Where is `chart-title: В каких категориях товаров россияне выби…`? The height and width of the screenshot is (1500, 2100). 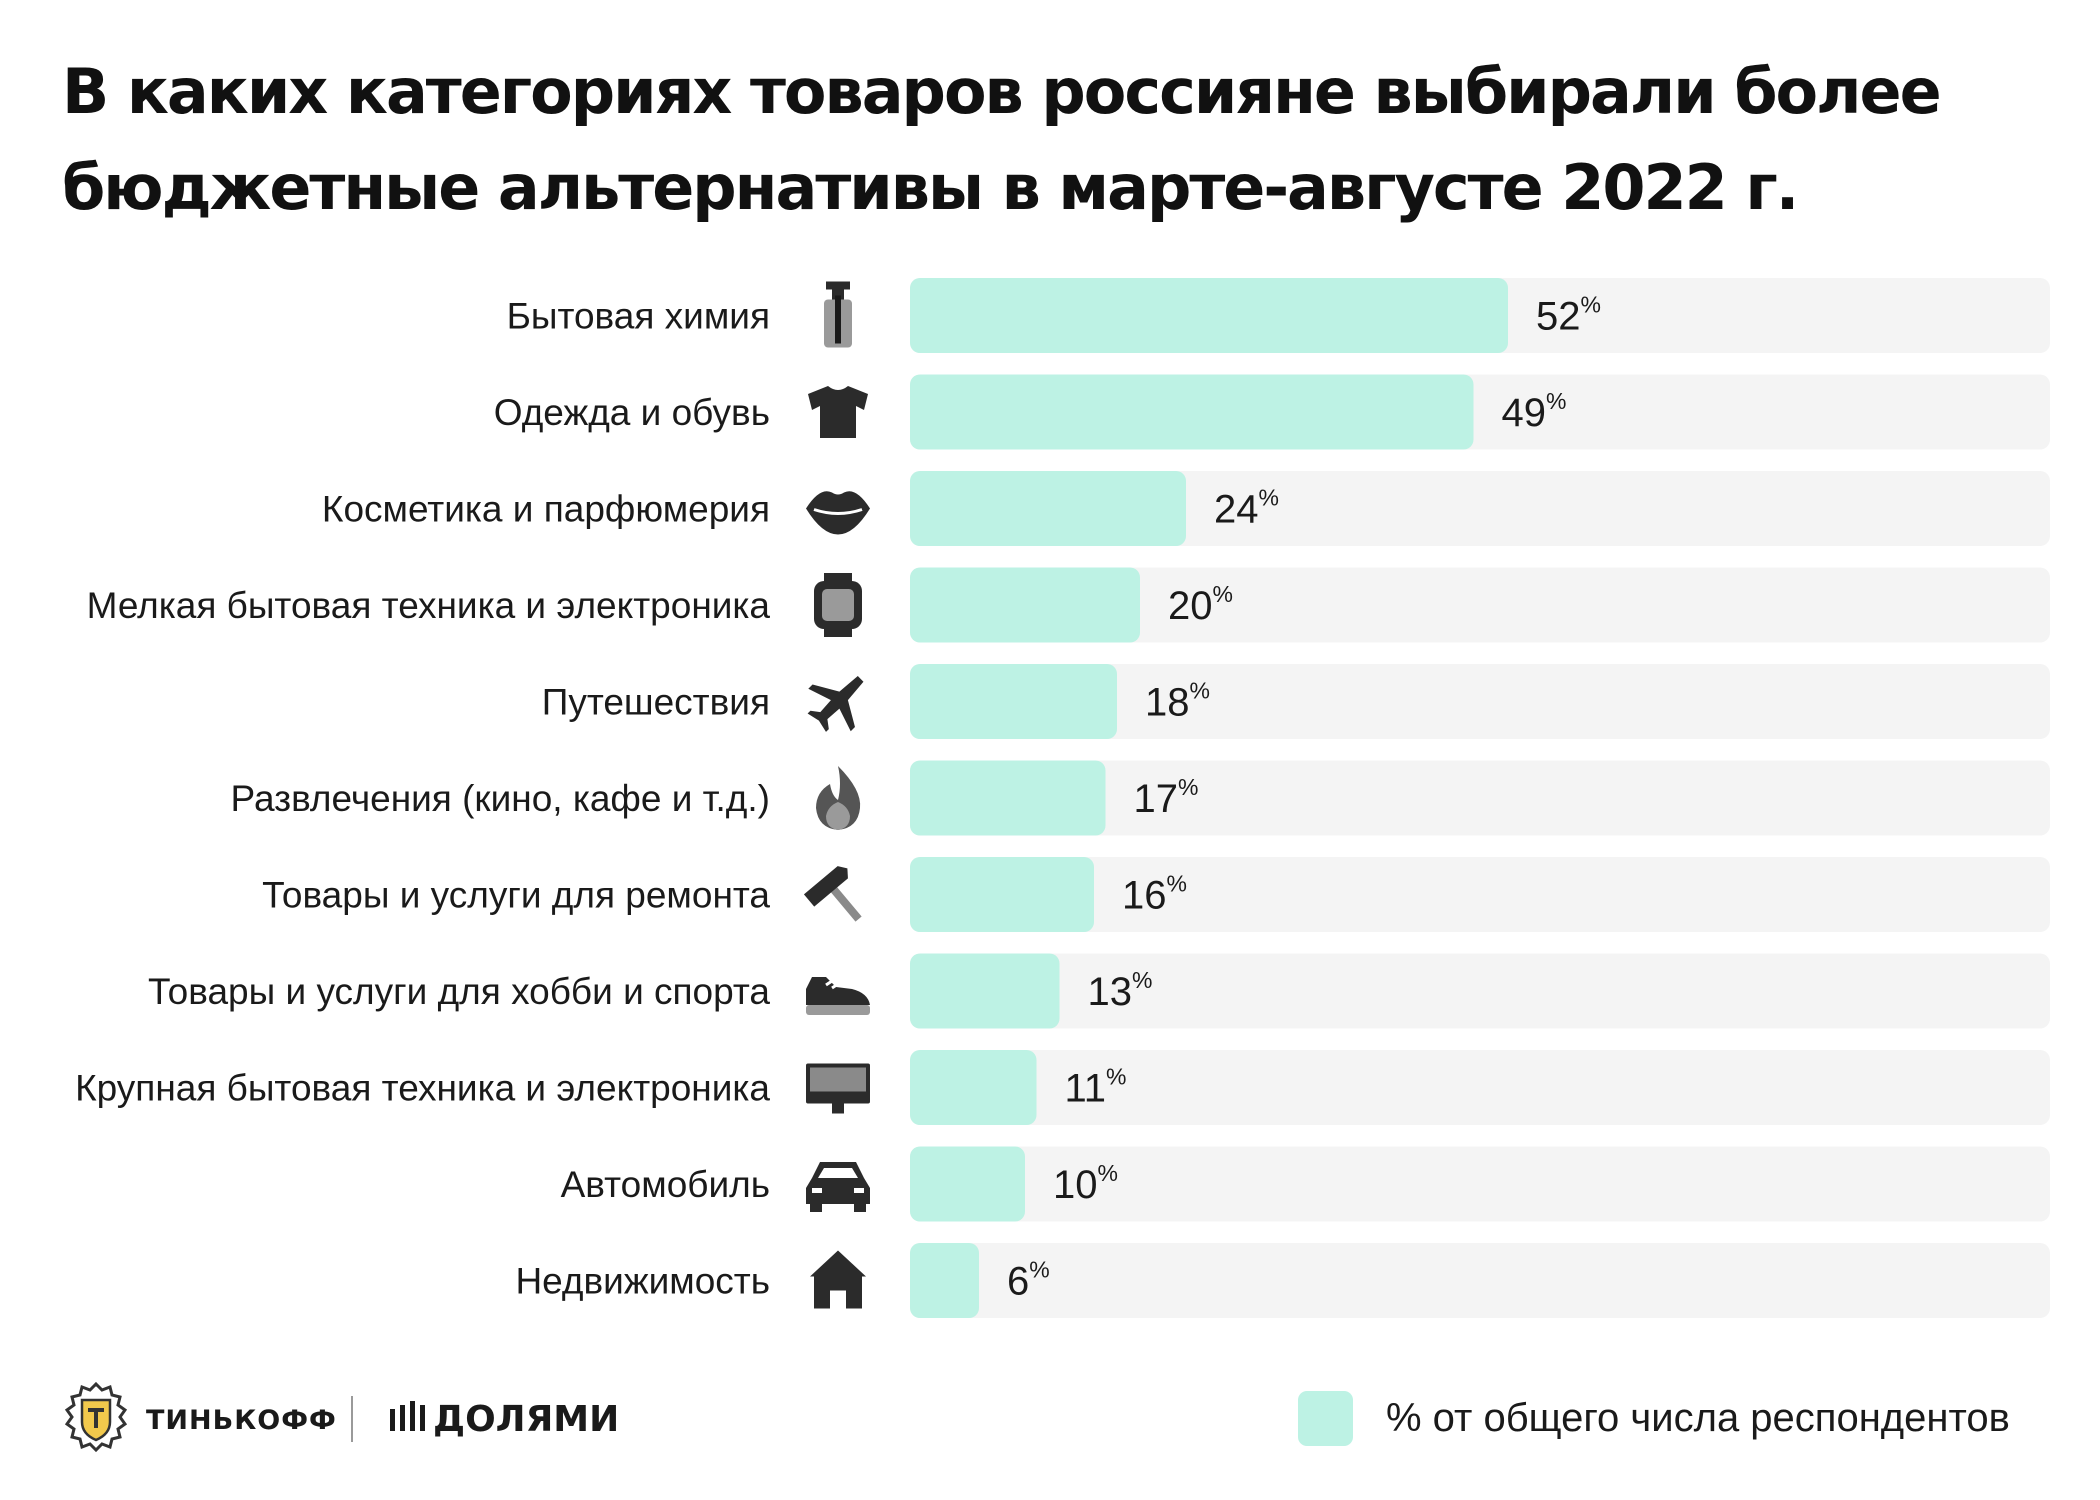
chart-title: В каких категориях товаров россияне выби… is located at coordinates (1037, 140).